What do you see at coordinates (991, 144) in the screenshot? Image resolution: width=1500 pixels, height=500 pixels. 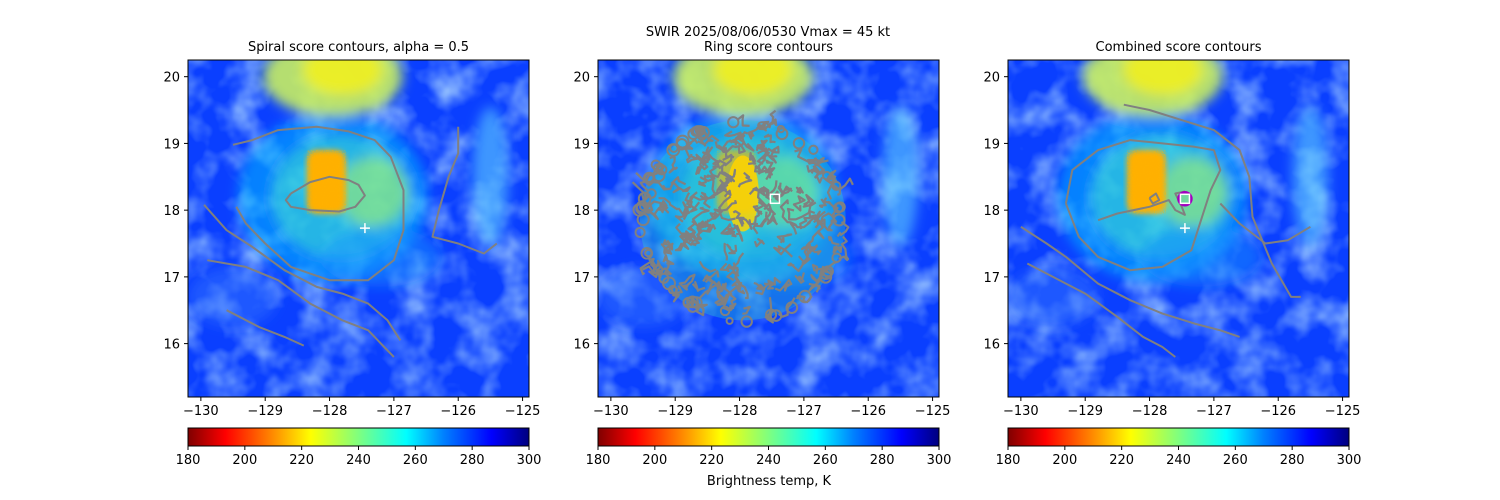 I see `y-tick-label: 19` at bounding box center [991, 144].